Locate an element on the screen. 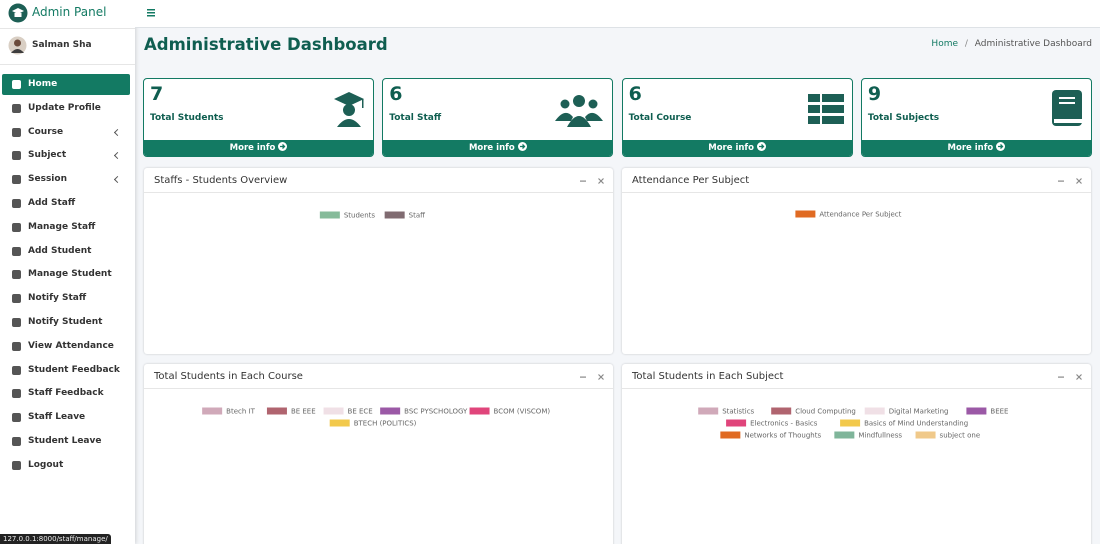 Image resolution: width=1100 pixels, height=544 pixels. menu-label: Notify Staff is located at coordinates (57, 298).